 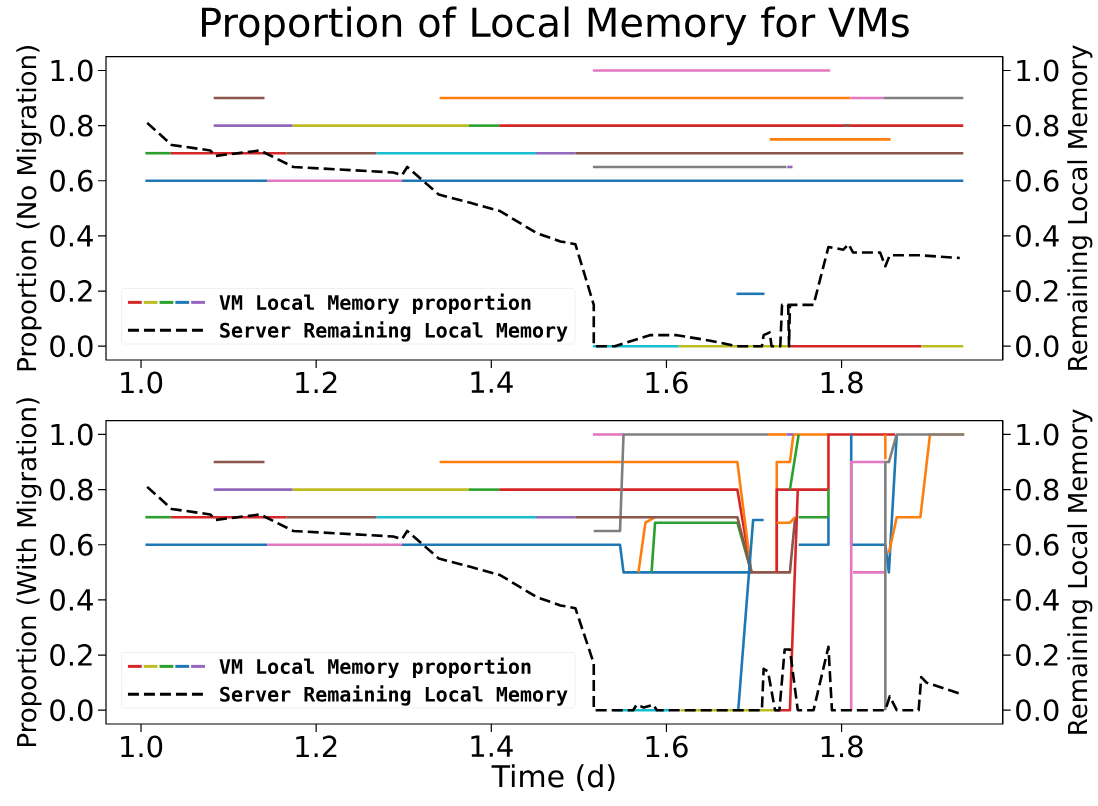 I want to click on y-axis-title: Proportion (No Migration), so click(x=29, y=208).